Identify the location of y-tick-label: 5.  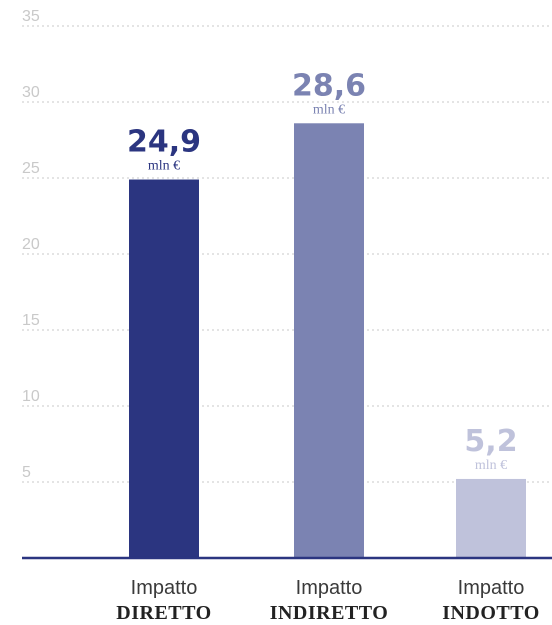
(26, 472).